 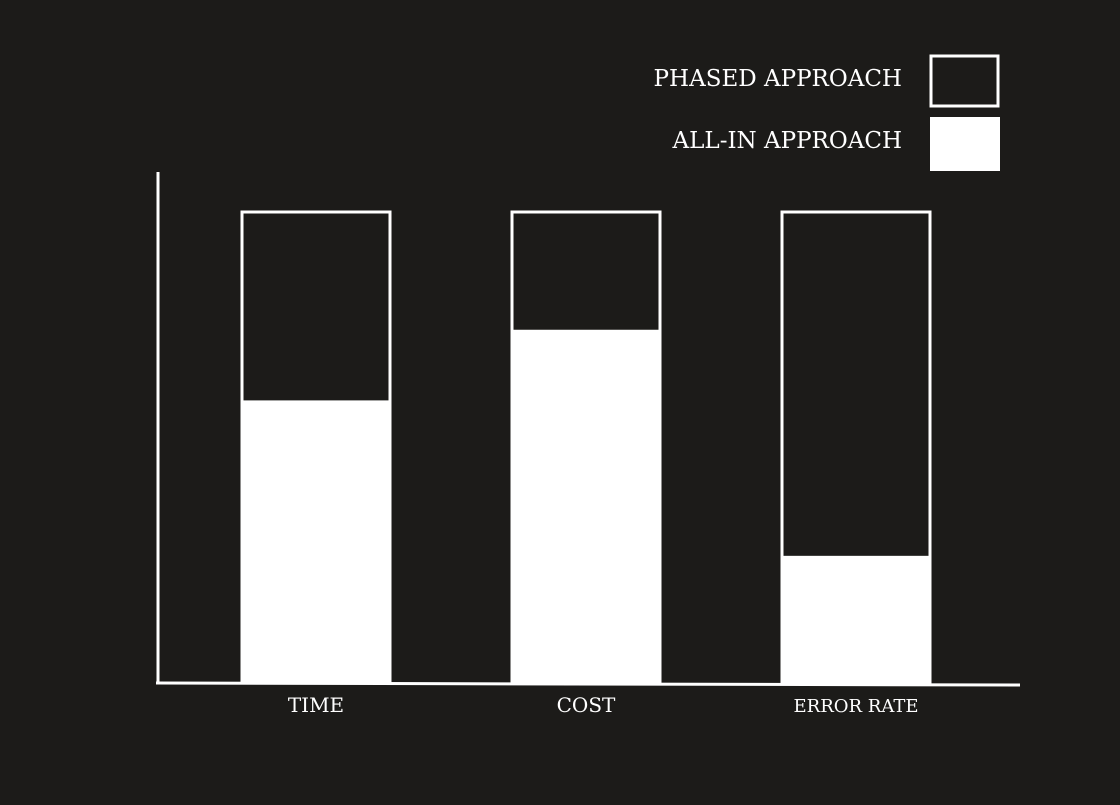 I want to click on legend-label-all-in: ALL-IN APPROACH, so click(x=787, y=141).